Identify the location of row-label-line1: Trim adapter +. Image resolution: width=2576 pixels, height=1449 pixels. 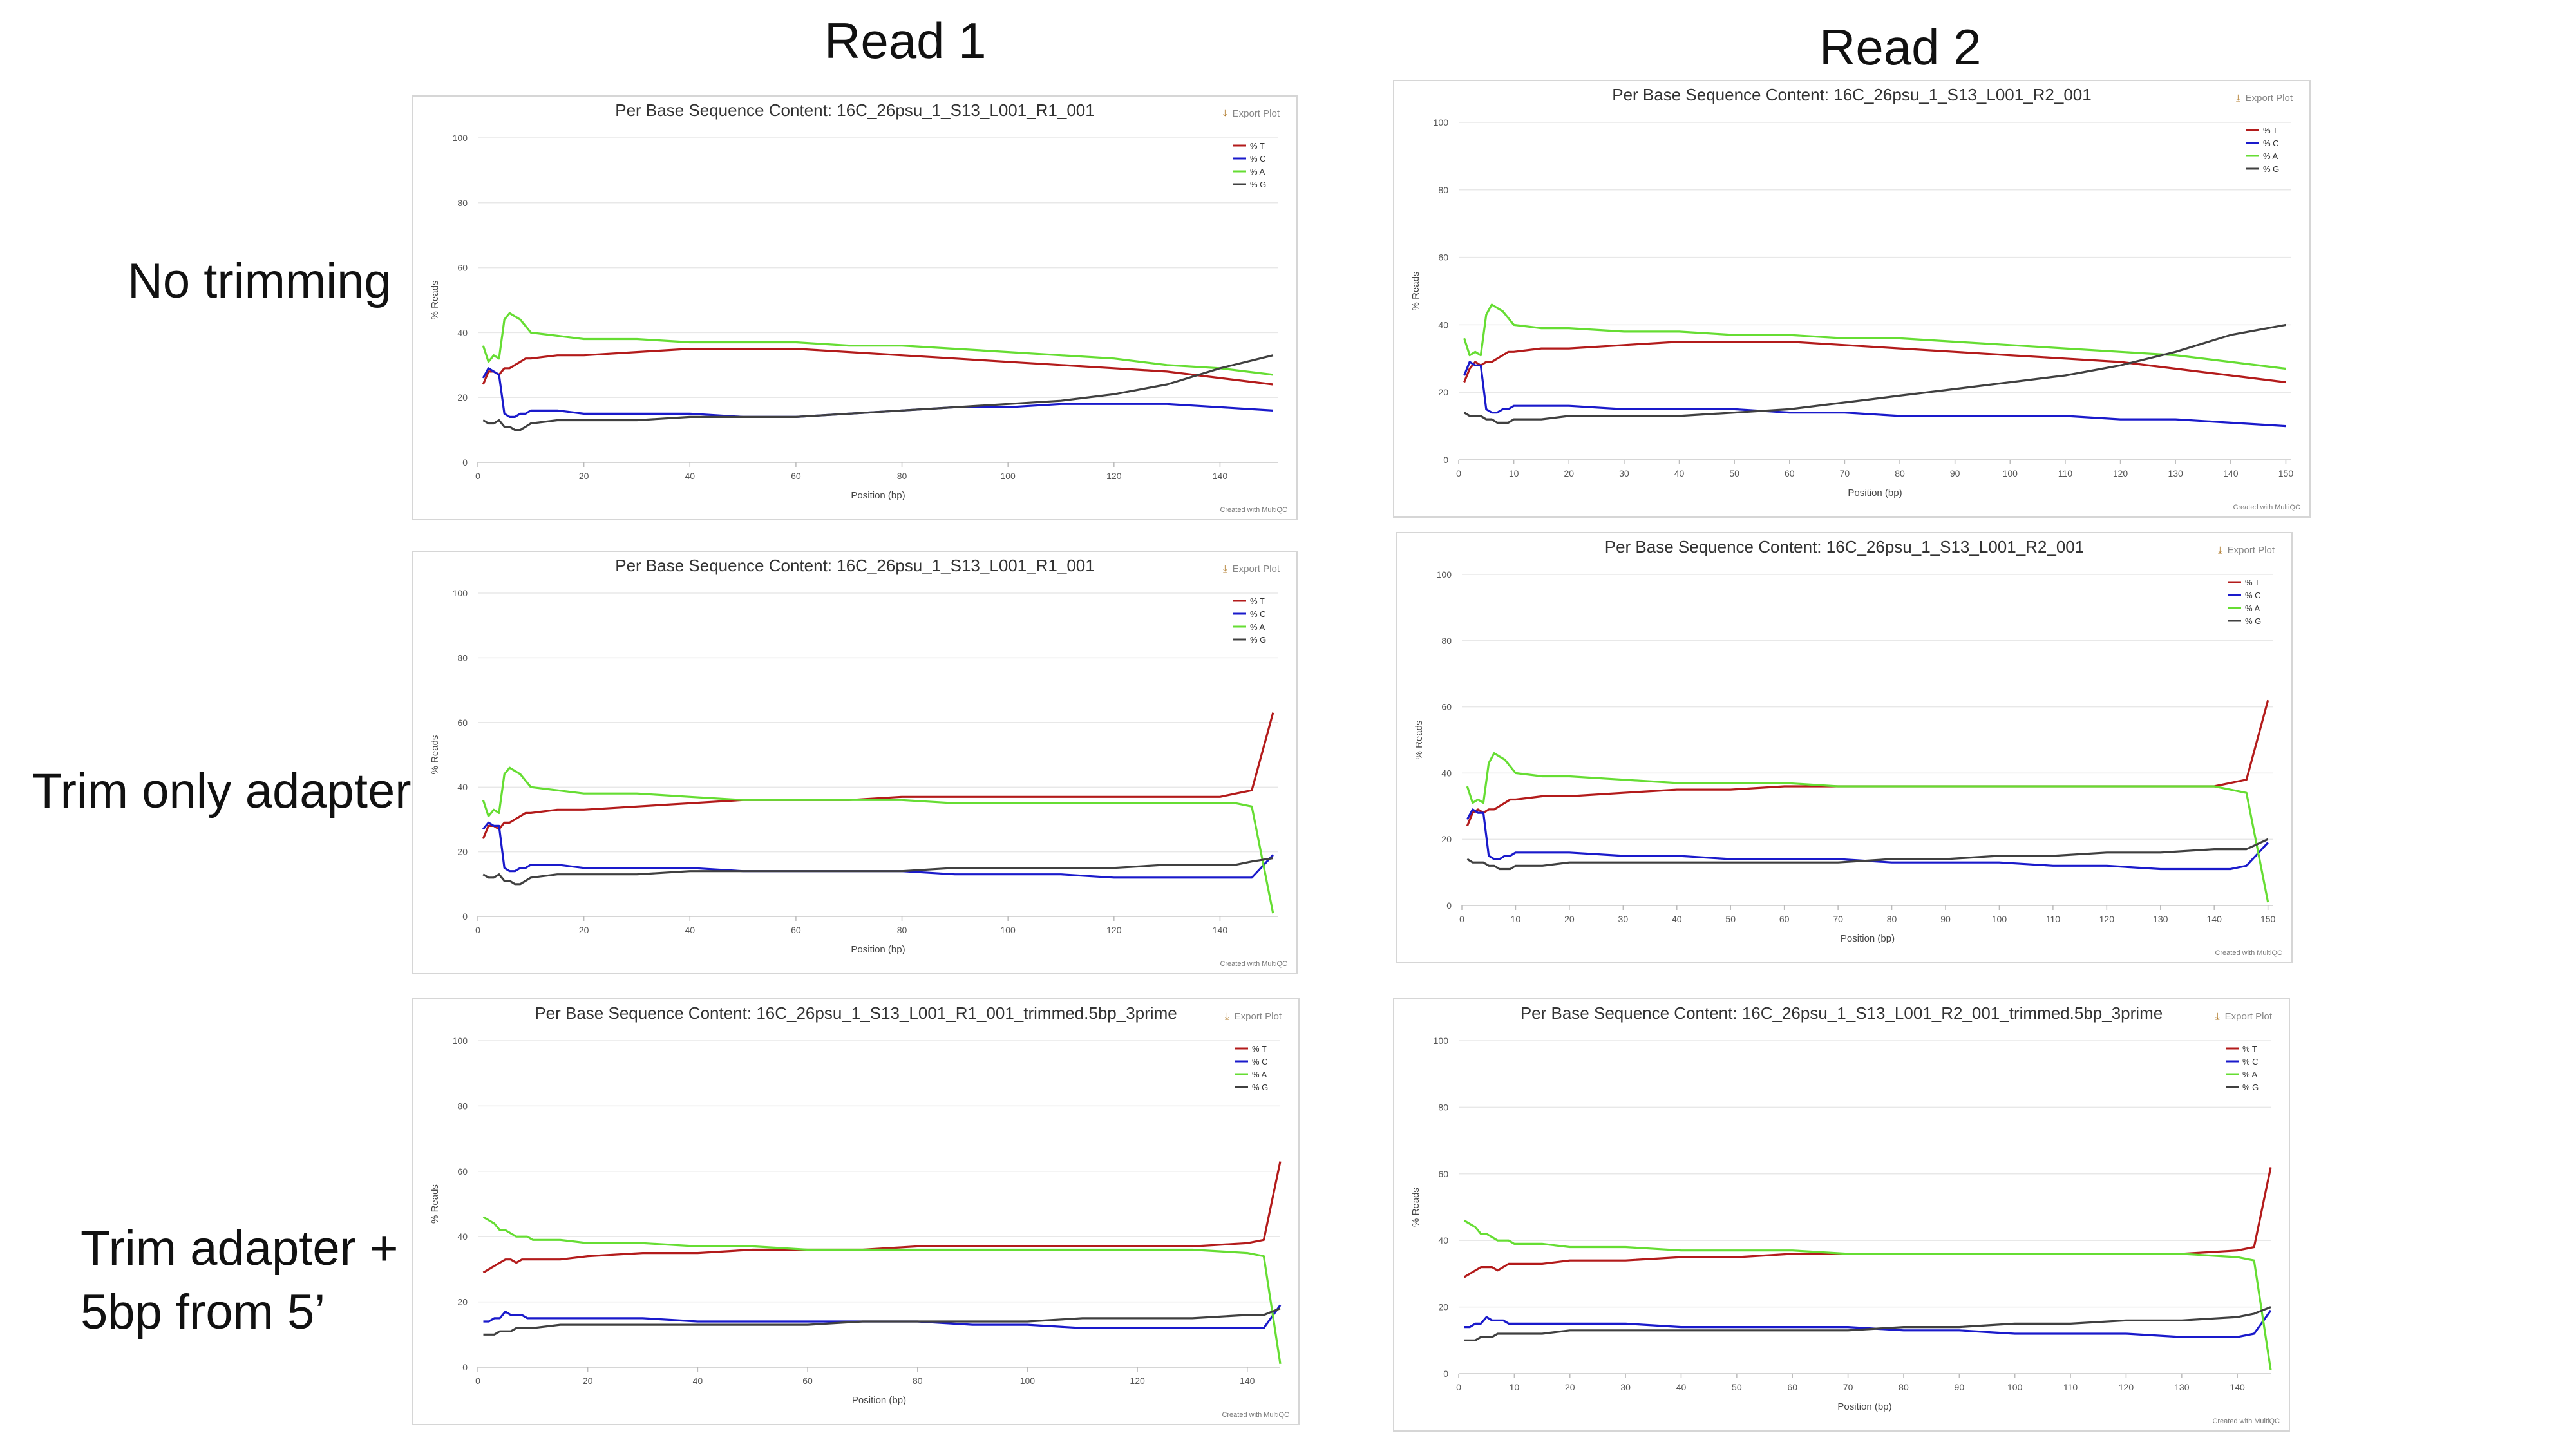
(240, 1249).